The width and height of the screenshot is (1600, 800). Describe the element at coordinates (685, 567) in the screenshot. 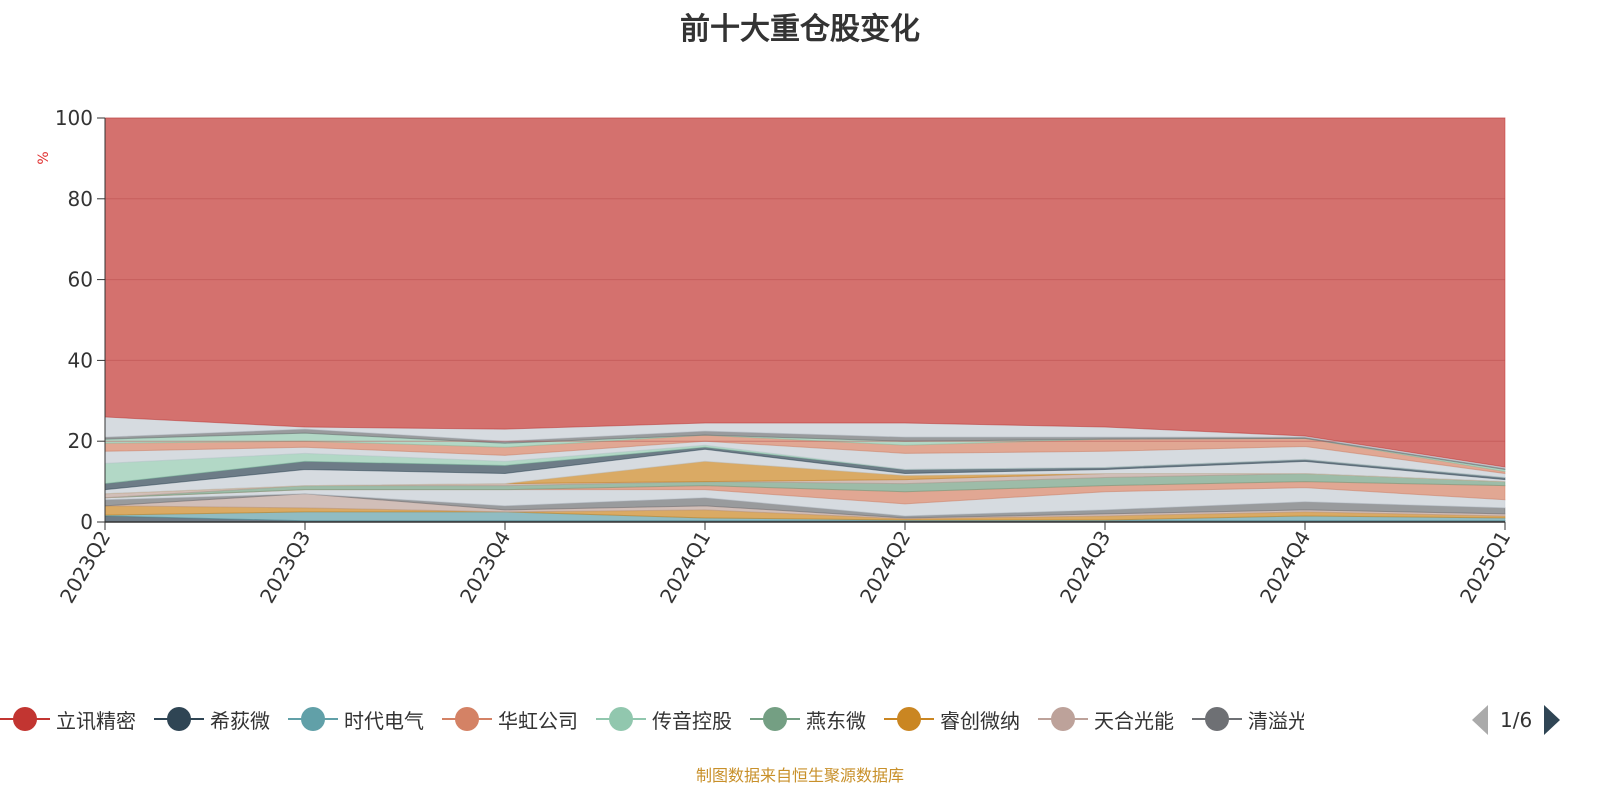

I see `x-tick-label: 2024Q1` at that location.